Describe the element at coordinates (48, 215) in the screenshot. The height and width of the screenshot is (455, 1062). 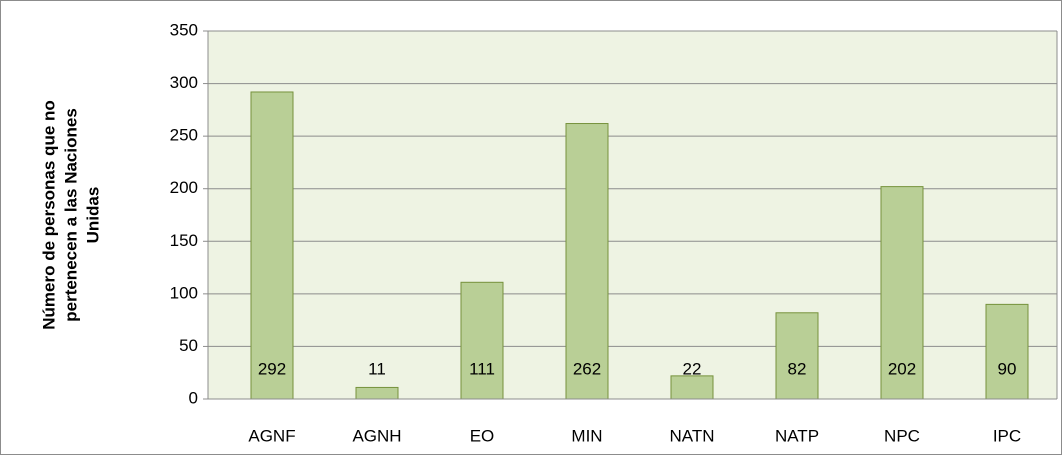
I see `y-axis-label-line: Número de personas que no` at that location.